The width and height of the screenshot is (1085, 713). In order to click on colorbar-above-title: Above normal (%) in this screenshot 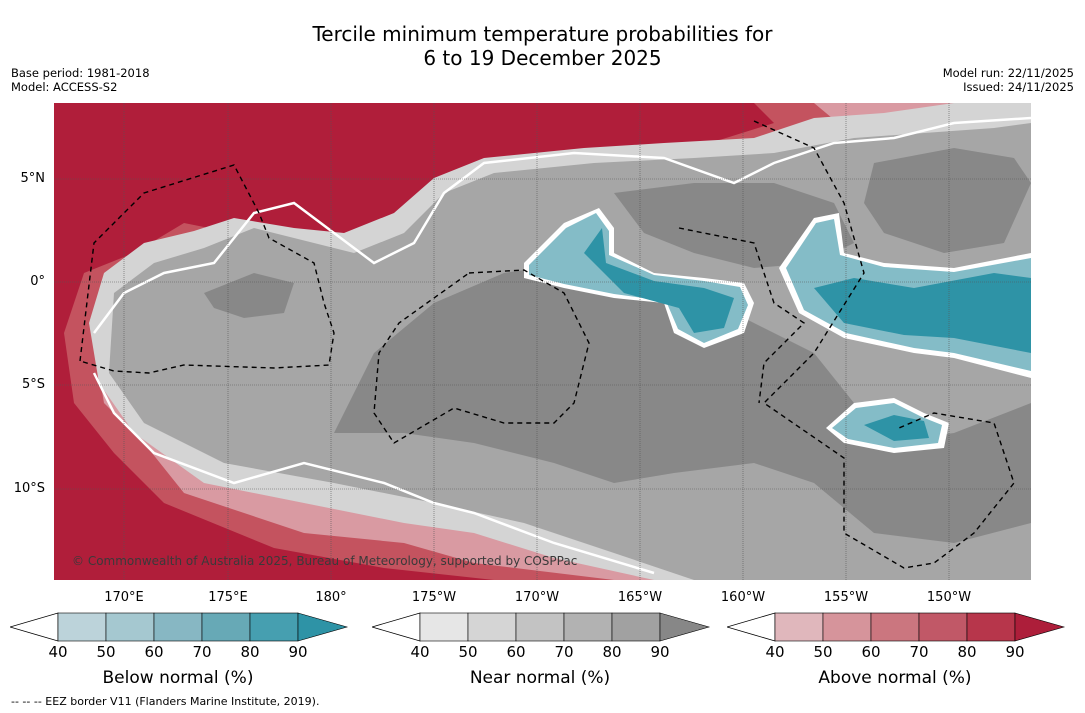, I will do `click(895, 678)`.